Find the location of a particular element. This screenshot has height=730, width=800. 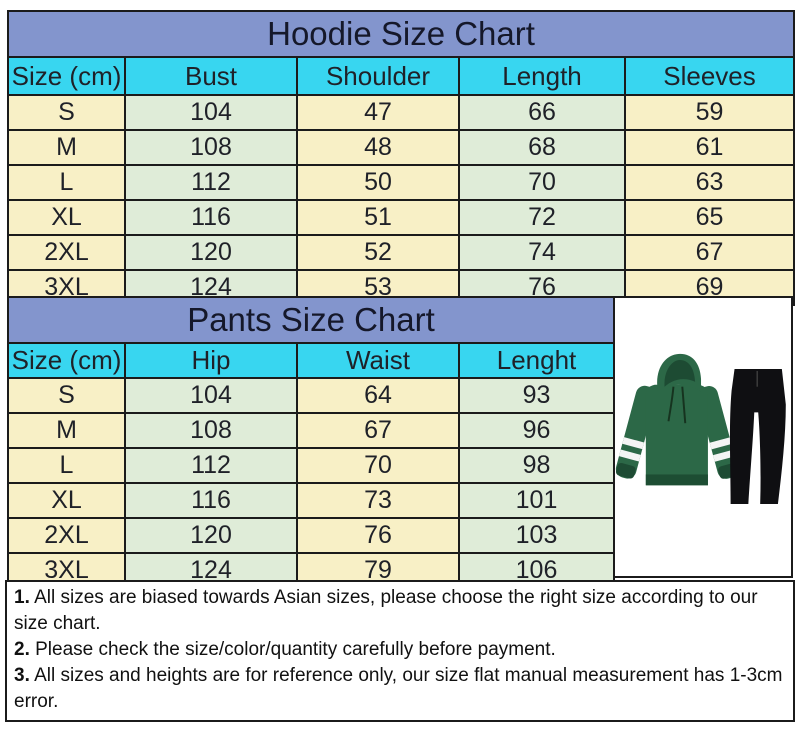

table-cell: 48 is located at coordinates (378, 147).